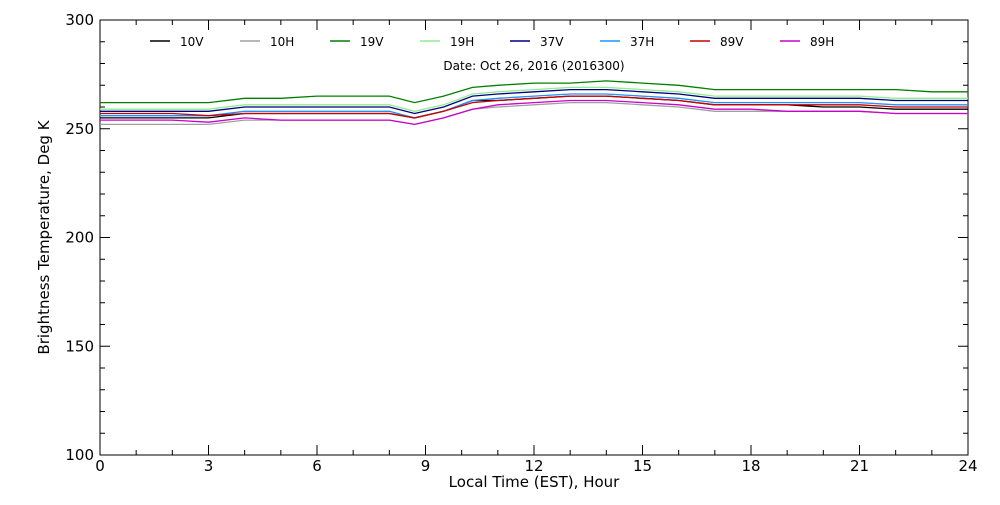 This screenshot has width=1000, height=505. I want to click on series-line-89v, so click(534, 107).